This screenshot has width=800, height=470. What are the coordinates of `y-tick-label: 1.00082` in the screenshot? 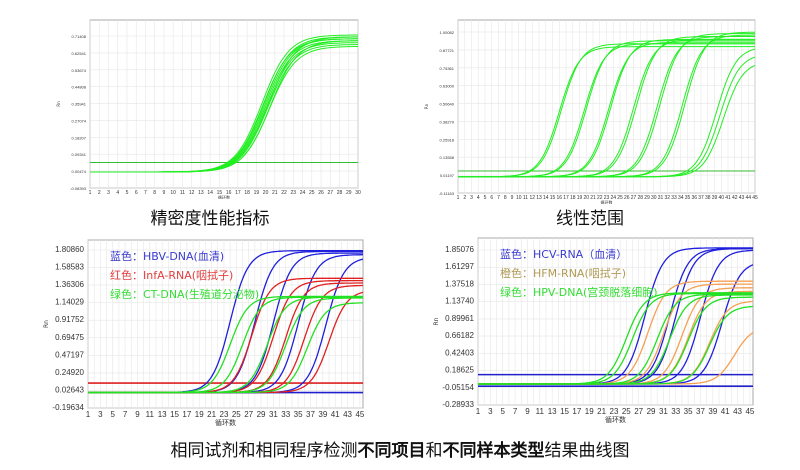 It's located at (447, 32).